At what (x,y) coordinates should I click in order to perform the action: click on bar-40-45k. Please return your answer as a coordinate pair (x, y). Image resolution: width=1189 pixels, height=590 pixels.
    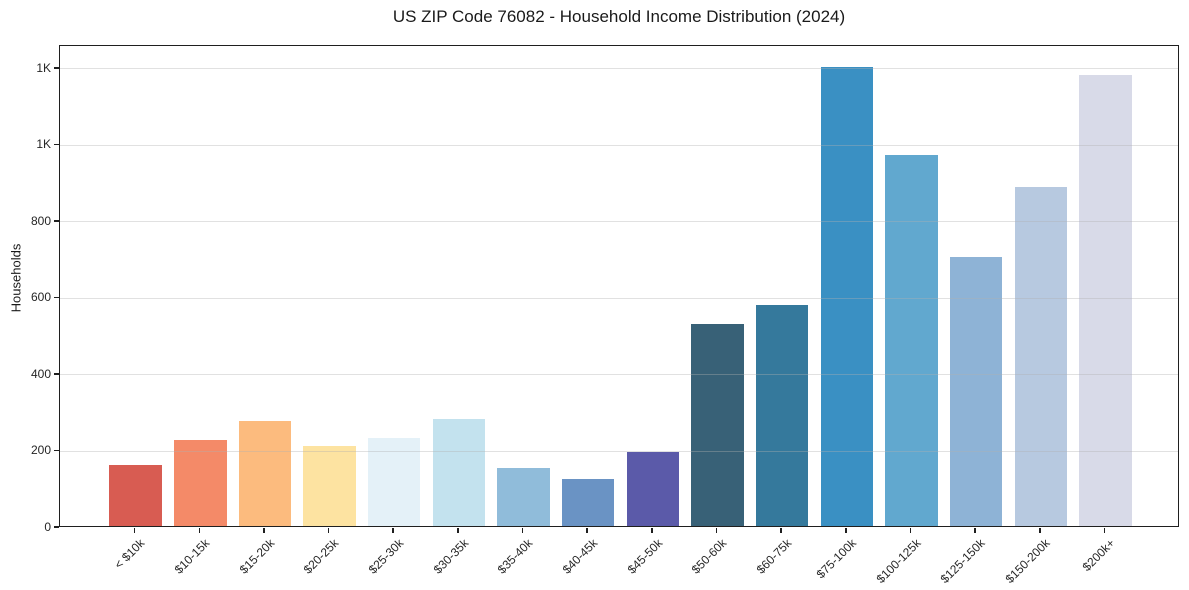
    Looking at the image, I should click on (588, 502).